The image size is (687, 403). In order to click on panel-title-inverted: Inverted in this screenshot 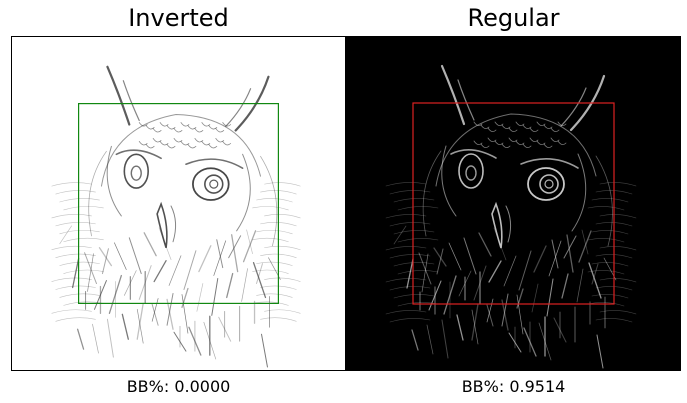, I will do `click(178, 18)`.